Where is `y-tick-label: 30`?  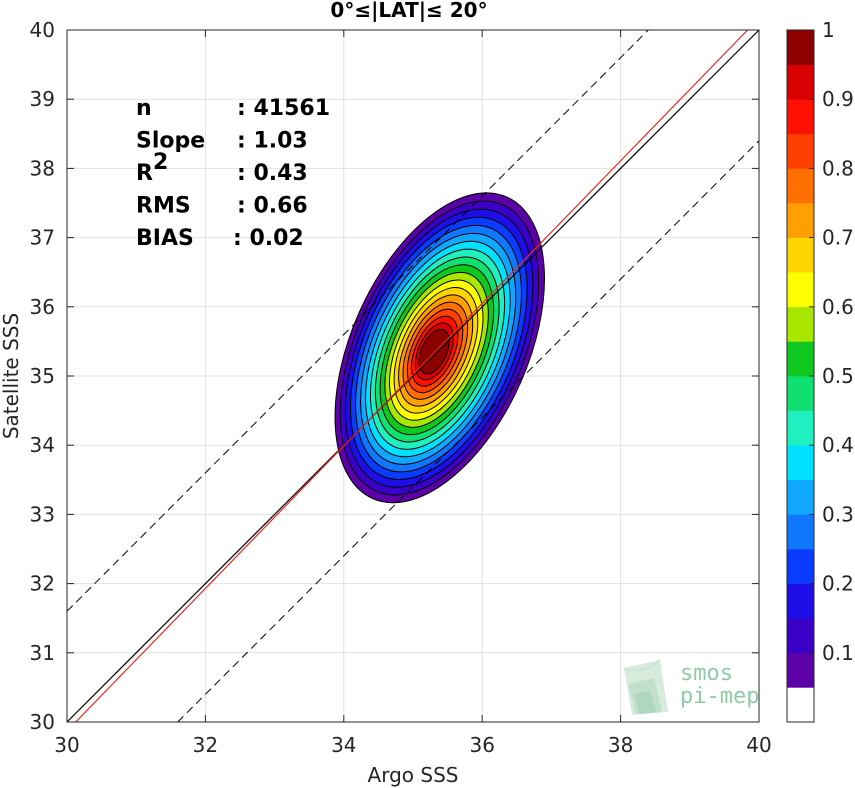 y-tick-label: 30 is located at coordinates (42, 722).